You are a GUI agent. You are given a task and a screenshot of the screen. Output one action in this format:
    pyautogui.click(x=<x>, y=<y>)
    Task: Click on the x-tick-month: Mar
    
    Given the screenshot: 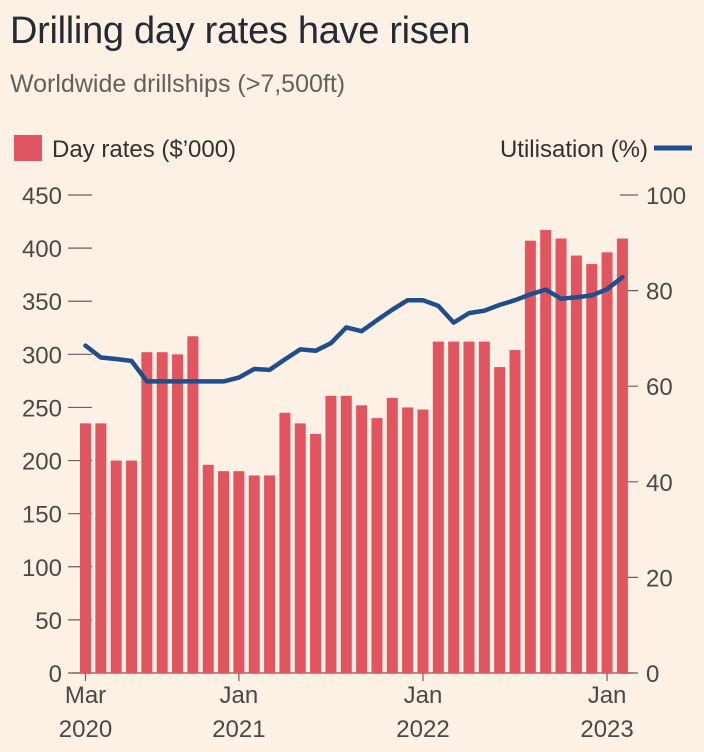 What is the action you would take?
    pyautogui.click(x=85, y=695)
    